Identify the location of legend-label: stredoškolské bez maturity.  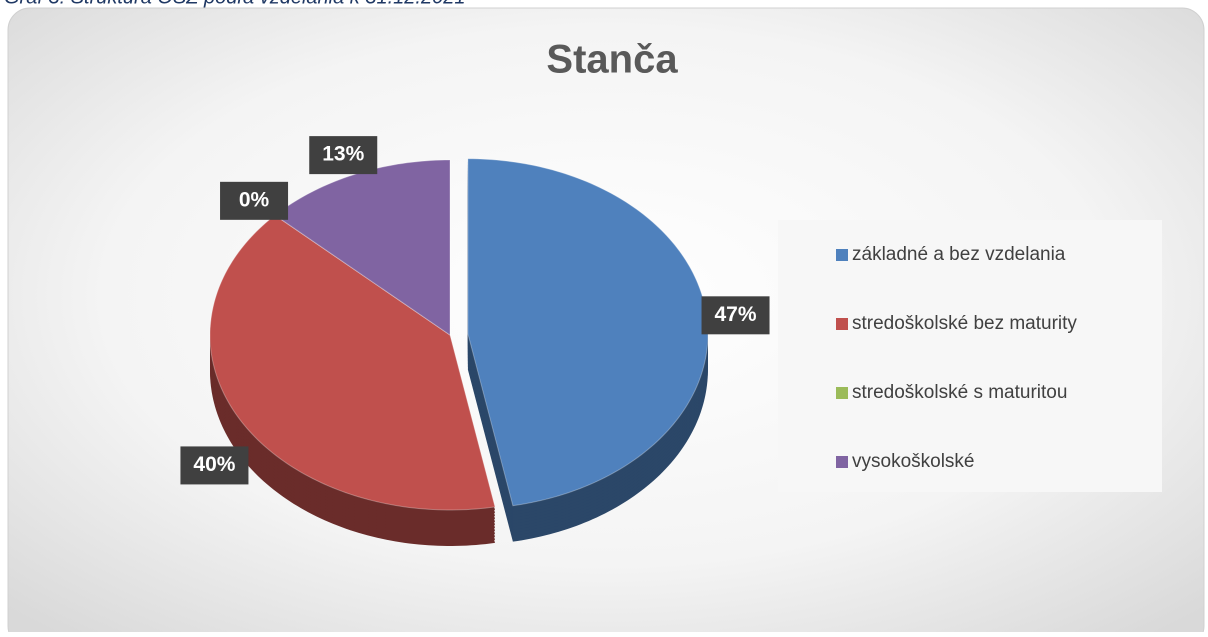
(964, 323).